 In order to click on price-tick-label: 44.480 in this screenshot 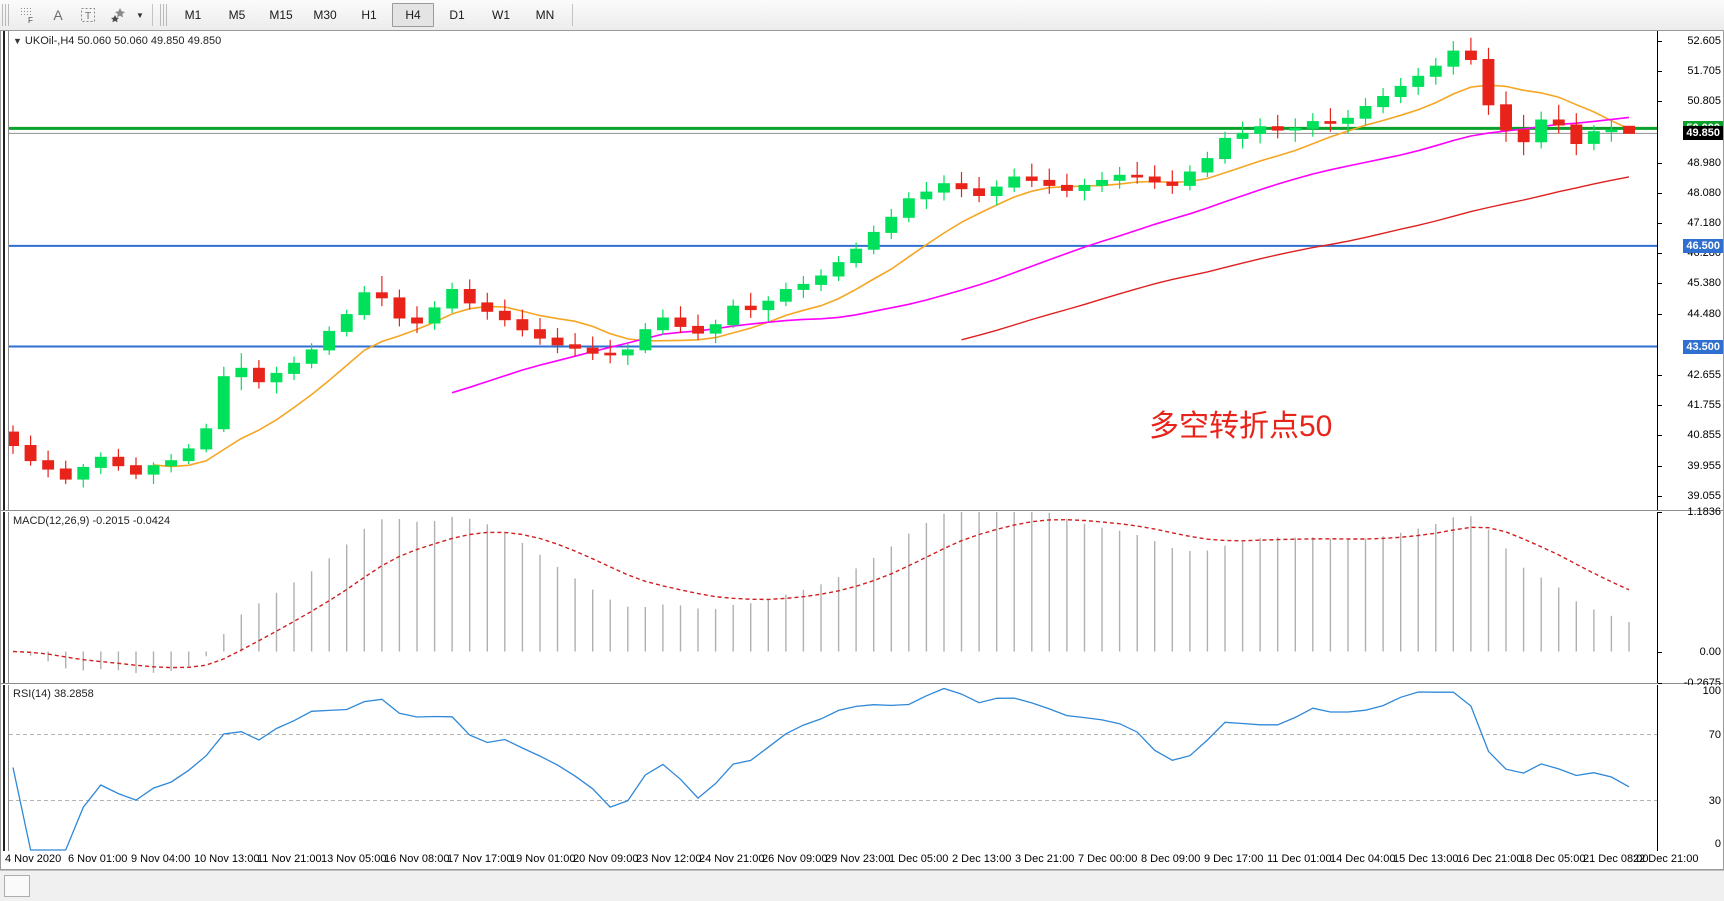, I will do `click(1704, 313)`.